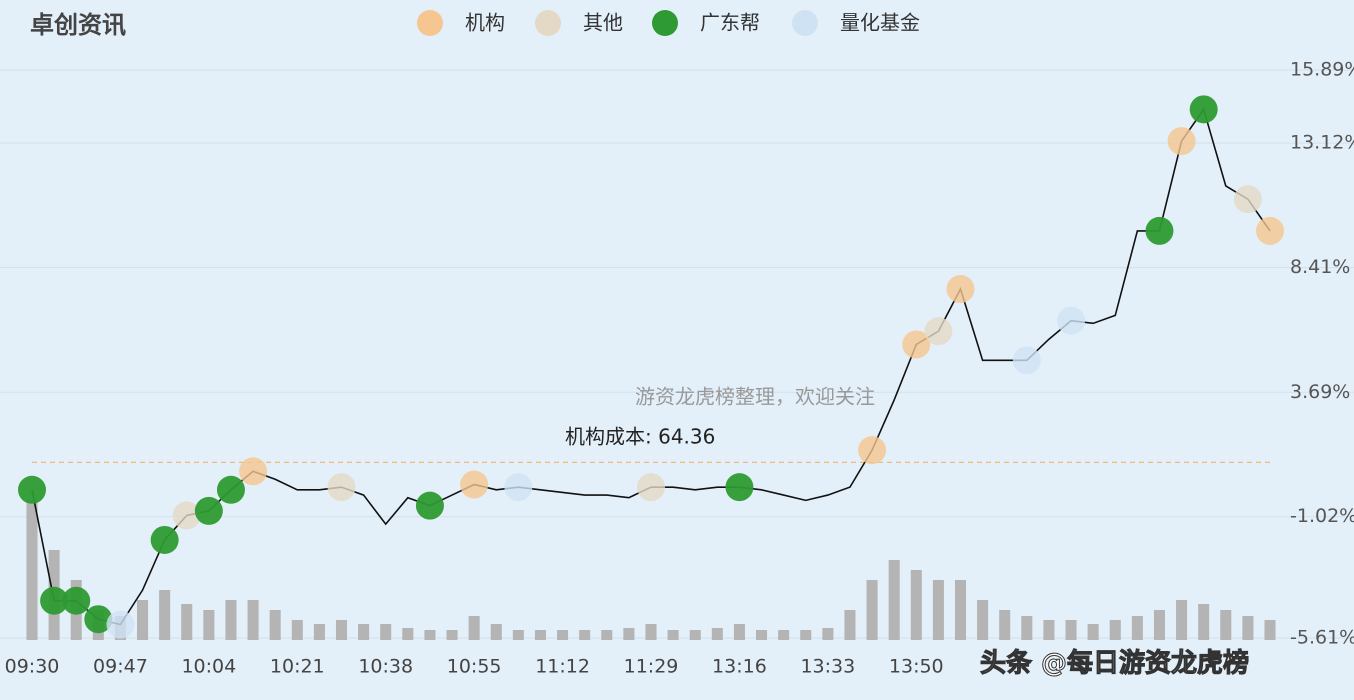 This screenshot has height=700, width=1354. What do you see at coordinates (1322, 638) in the screenshot?
I see `y-tick-label: -5.61%` at bounding box center [1322, 638].